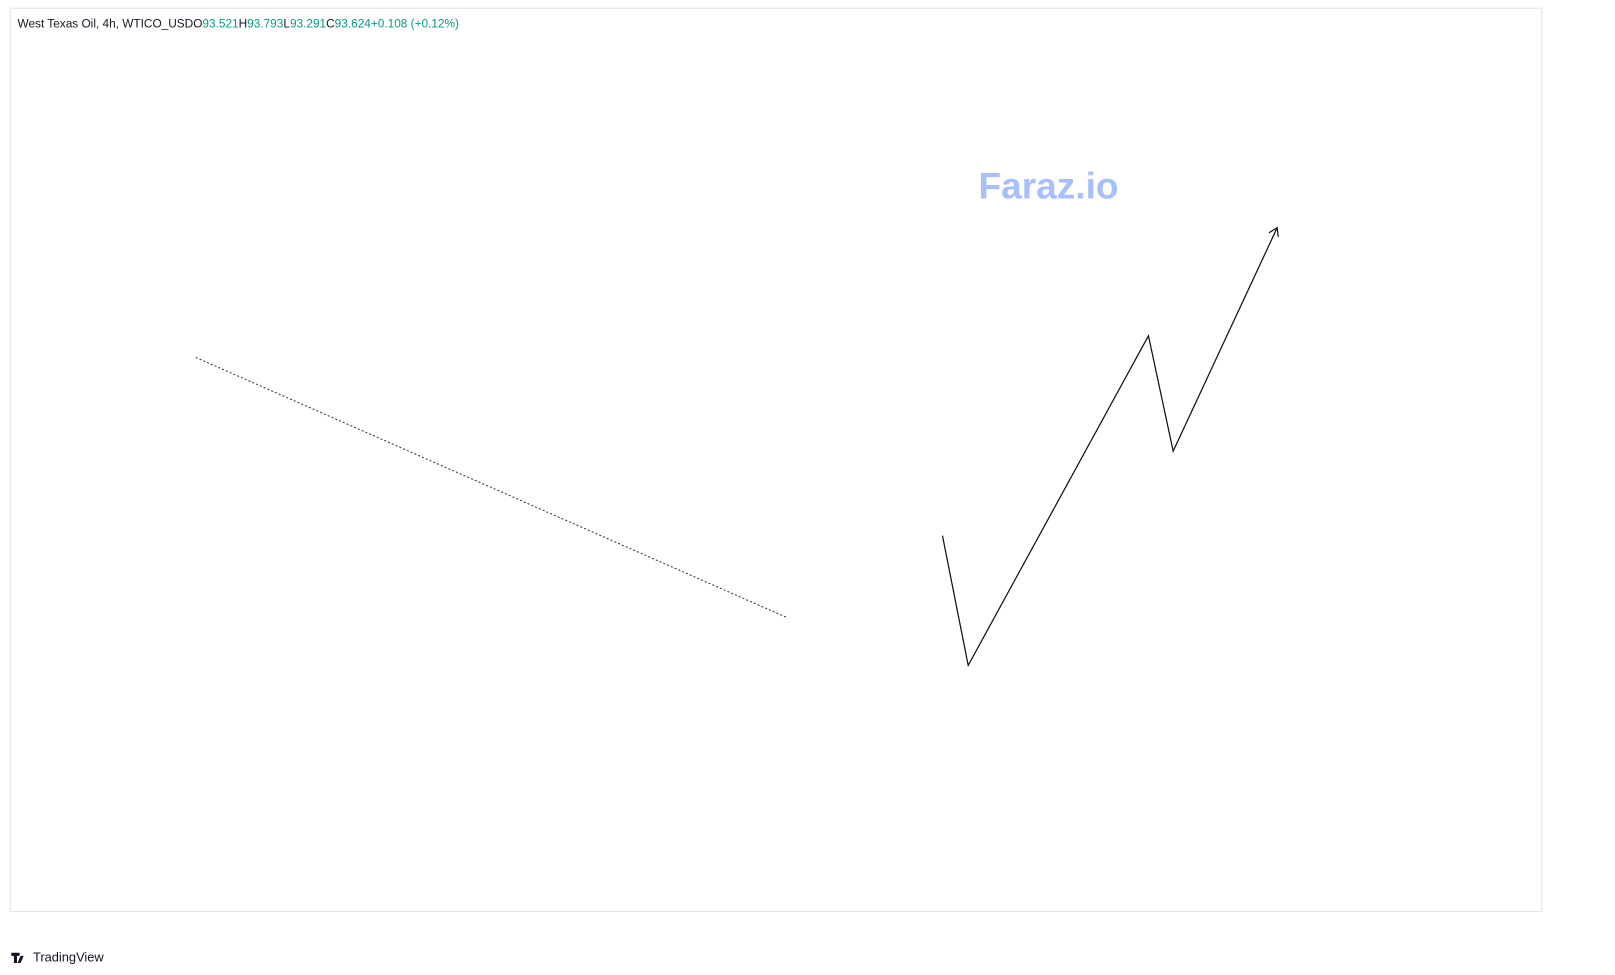 This screenshot has width=1615, height=975. Describe the element at coordinates (106, 24) in the screenshot. I see `symbol: West Texas Oil, 4h, WTICO_USD` at that location.